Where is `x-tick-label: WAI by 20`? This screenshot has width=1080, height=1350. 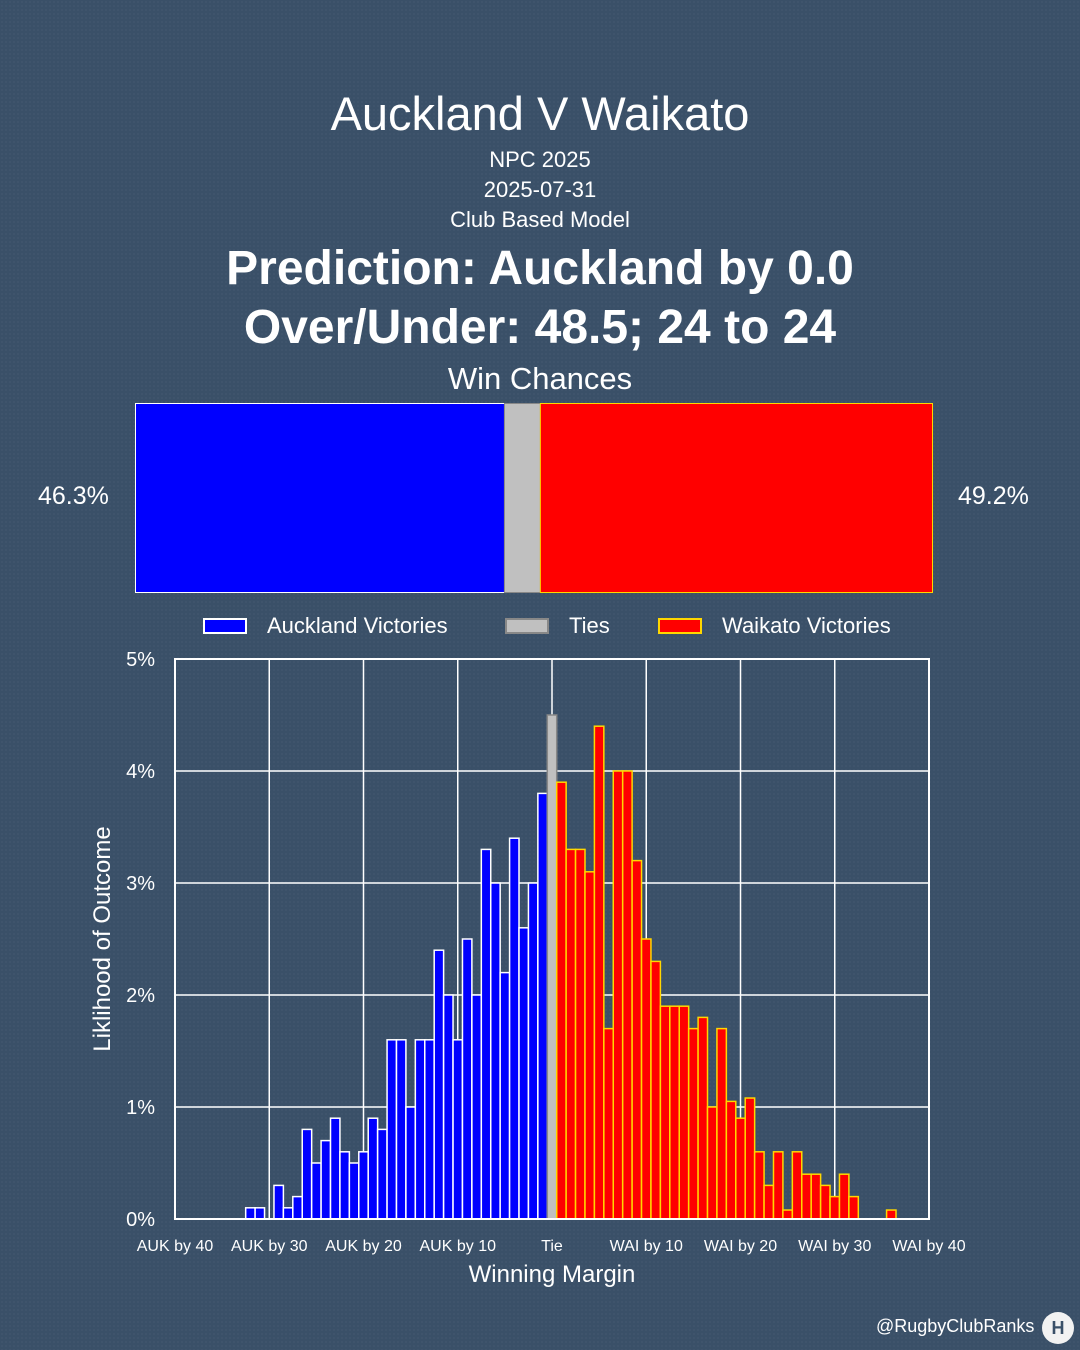
x-tick-label: WAI by 20 is located at coordinates (740, 1246).